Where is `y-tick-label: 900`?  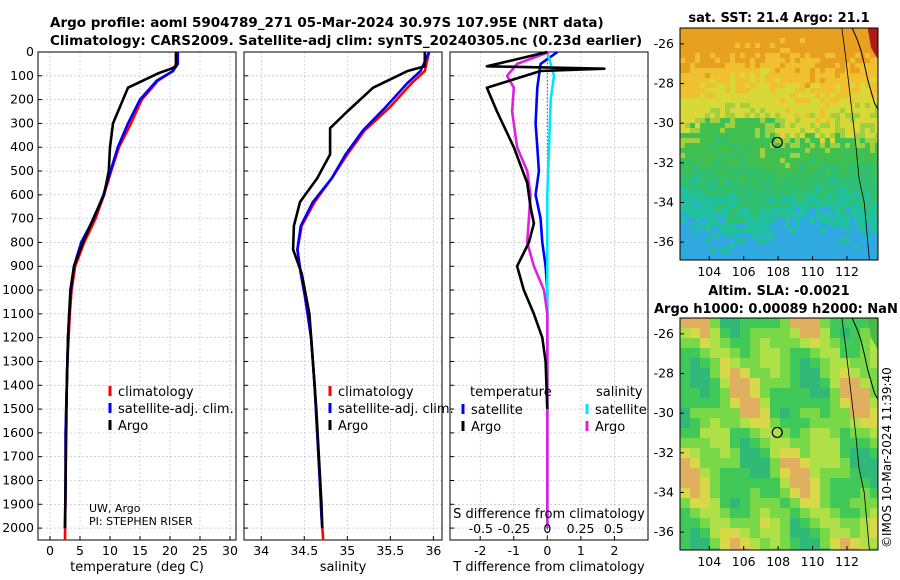 y-tick-label: 900 is located at coordinates (22, 265).